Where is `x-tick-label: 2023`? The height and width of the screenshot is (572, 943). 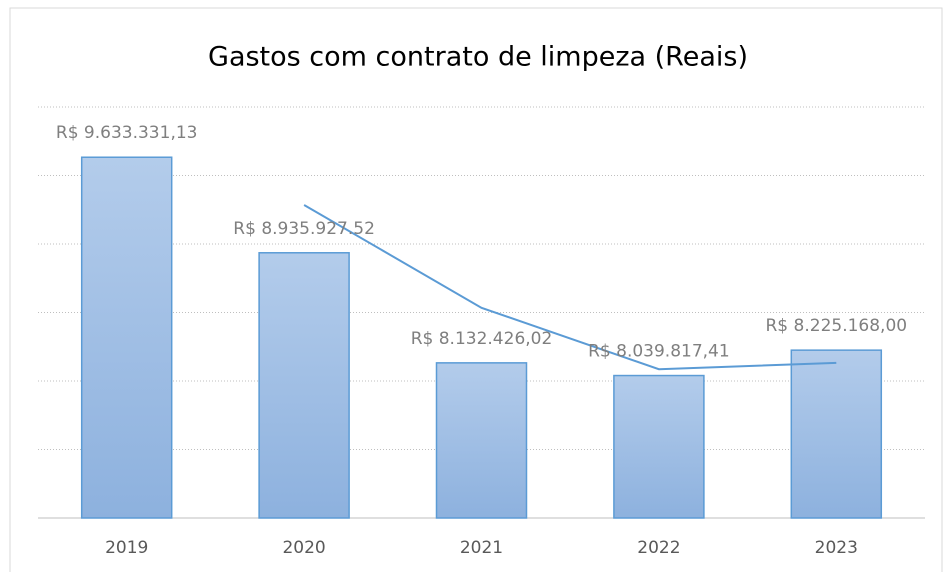 x-tick-label: 2023 is located at coordinates (836, 548).